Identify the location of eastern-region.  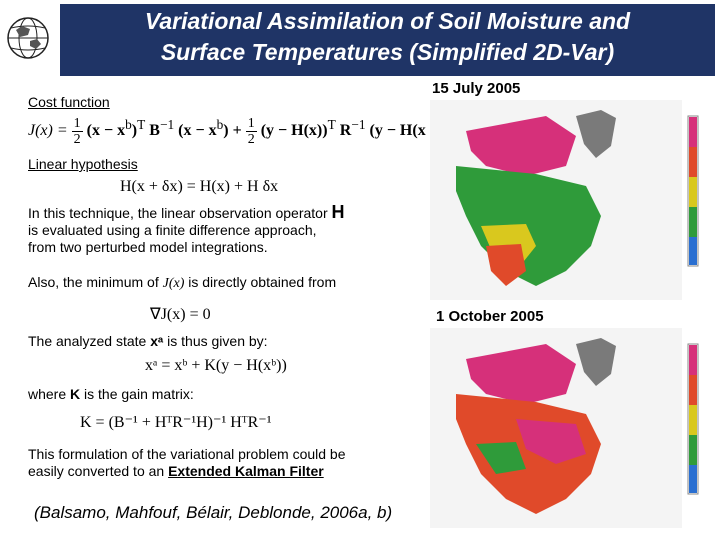
(551, 441).